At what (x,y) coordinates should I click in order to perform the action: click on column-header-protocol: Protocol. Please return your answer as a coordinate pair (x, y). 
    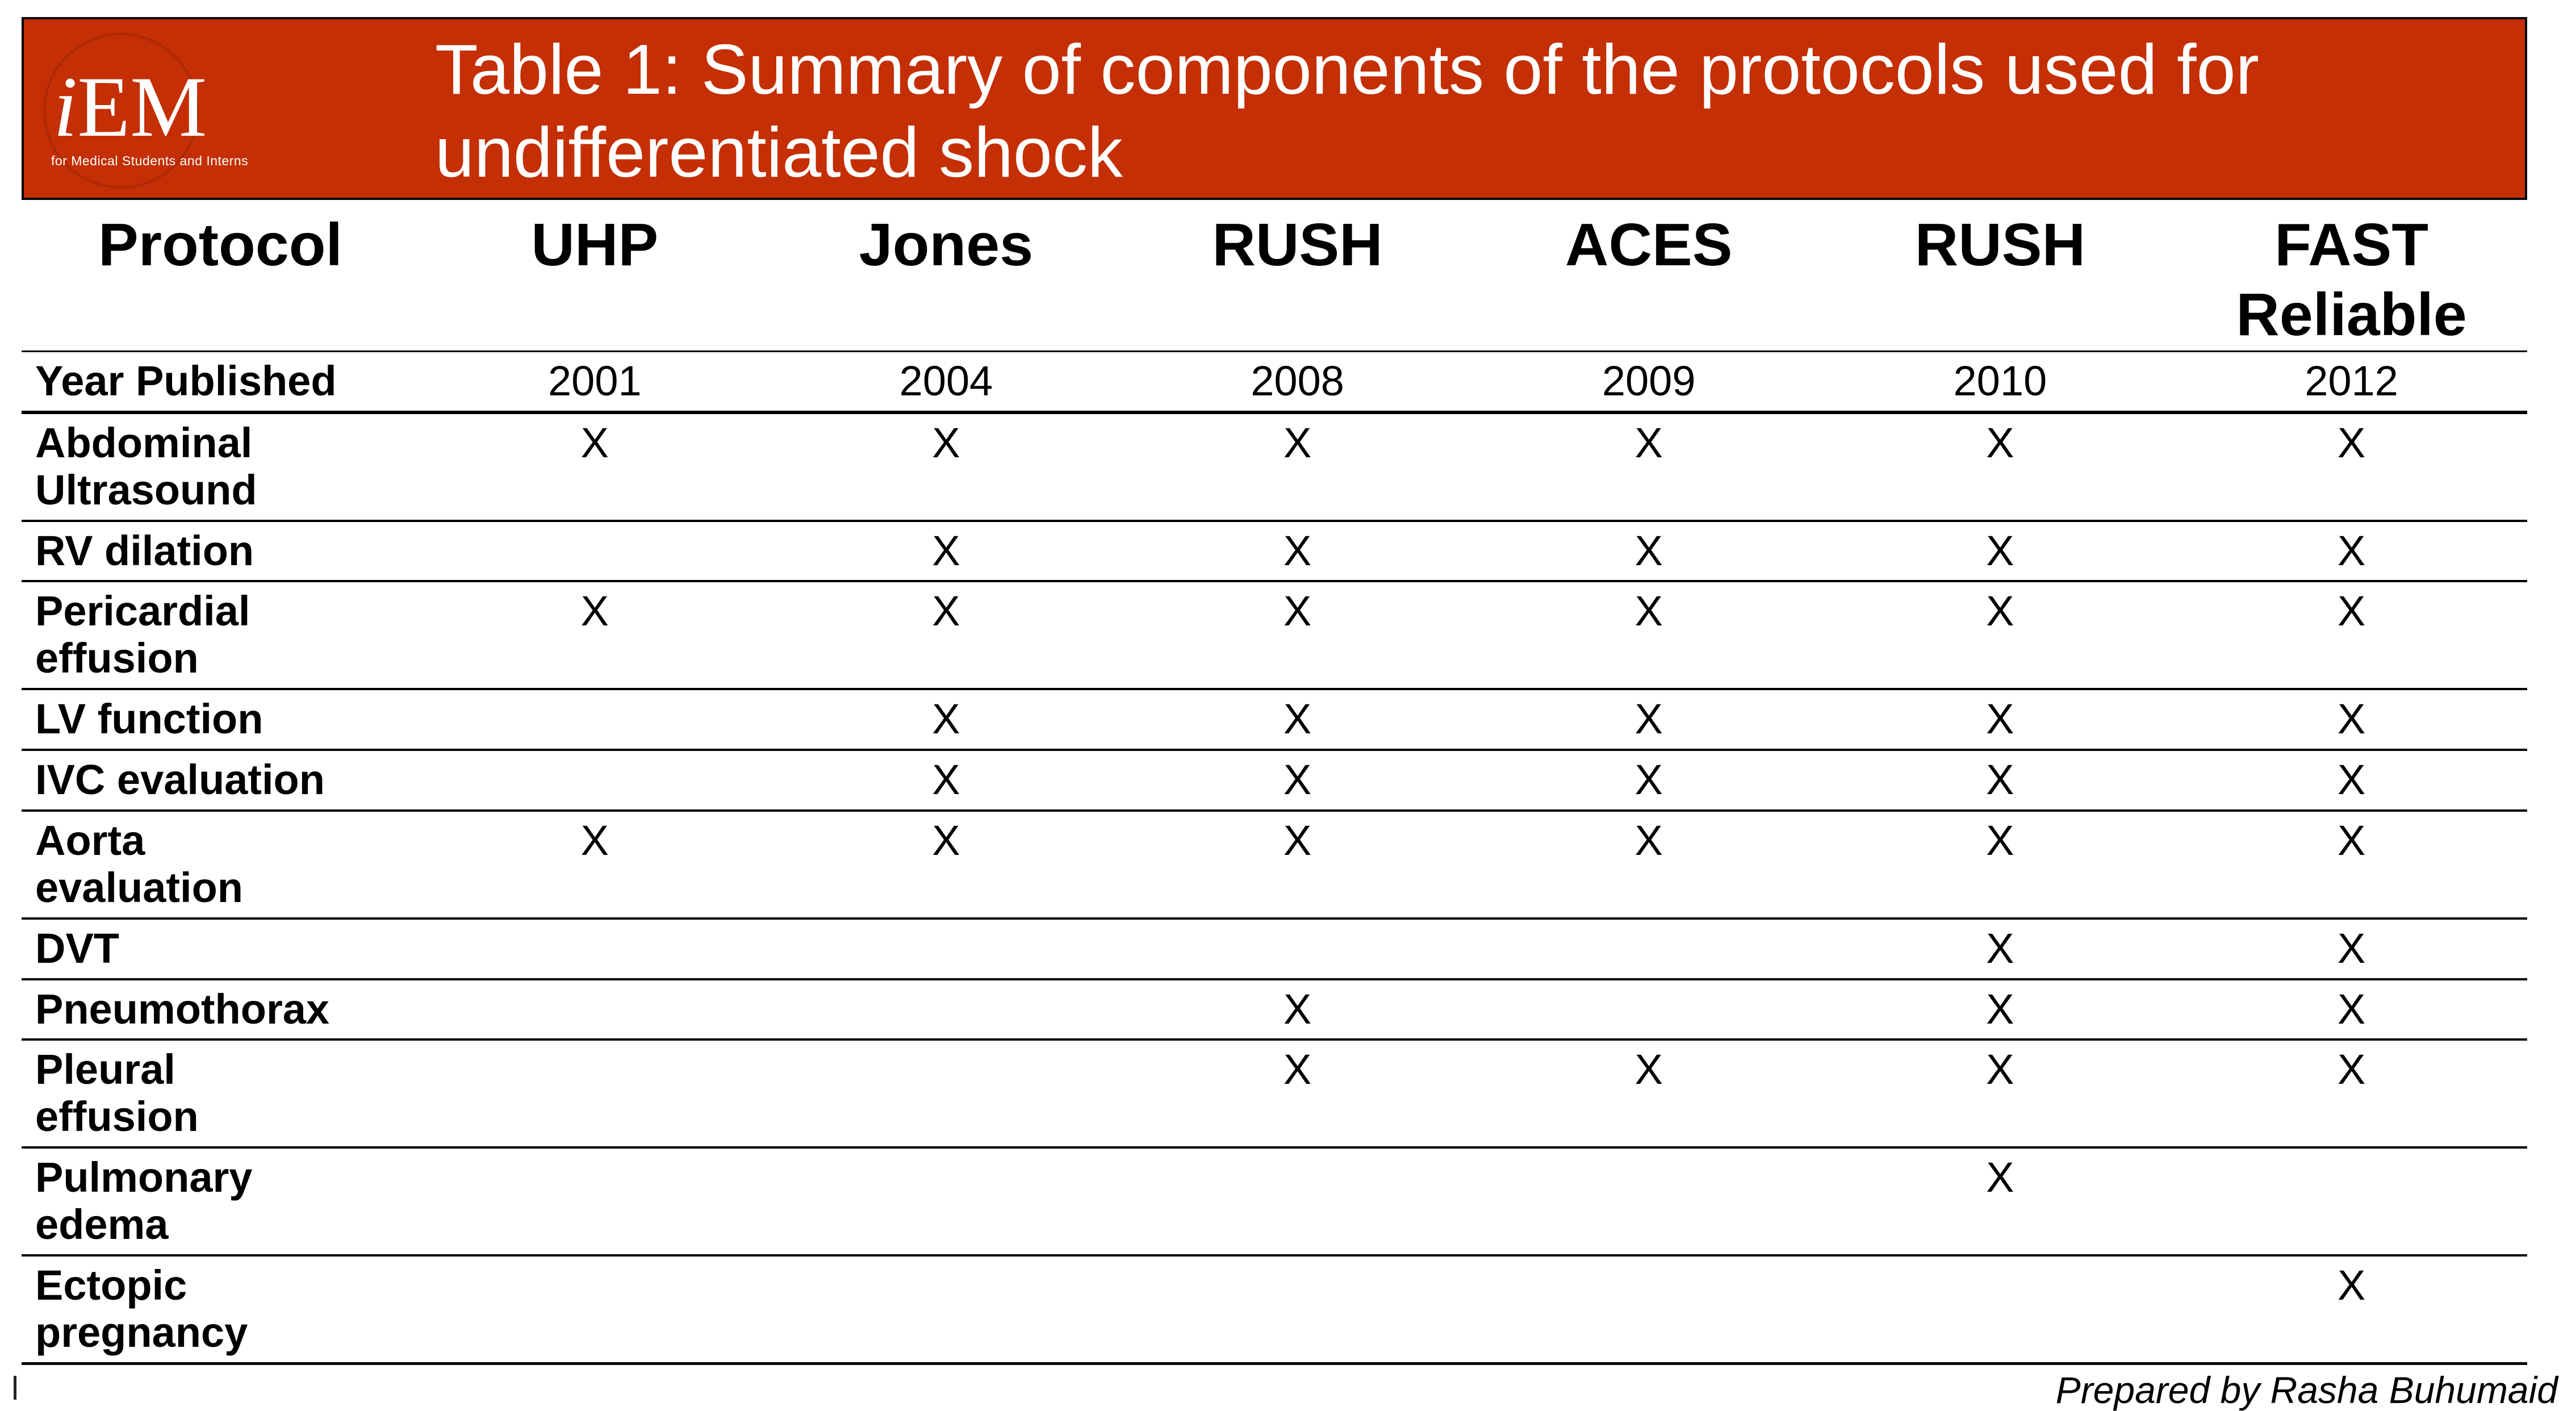
    Looking at the image, I should click on (220, 277).